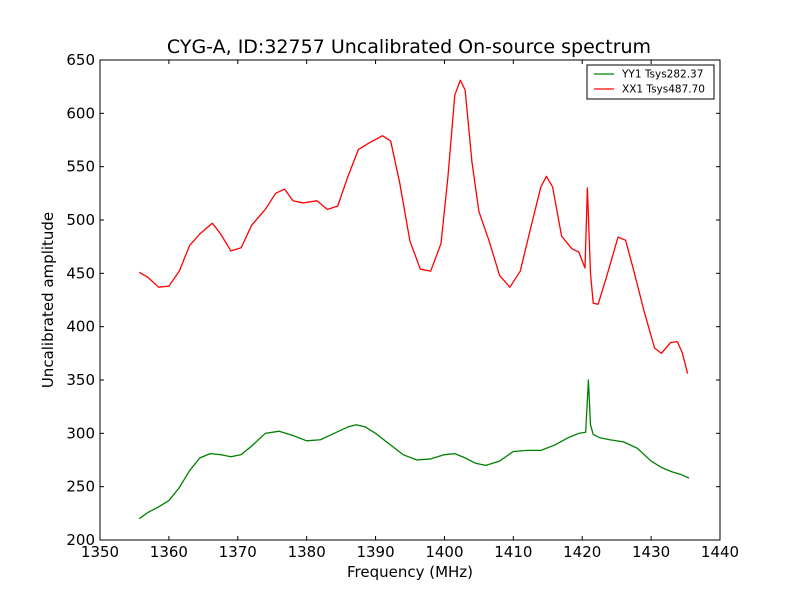  Describe the element at coordinates (80, 327) in the screenshot. I see `y-tick-label: 400` at that location.